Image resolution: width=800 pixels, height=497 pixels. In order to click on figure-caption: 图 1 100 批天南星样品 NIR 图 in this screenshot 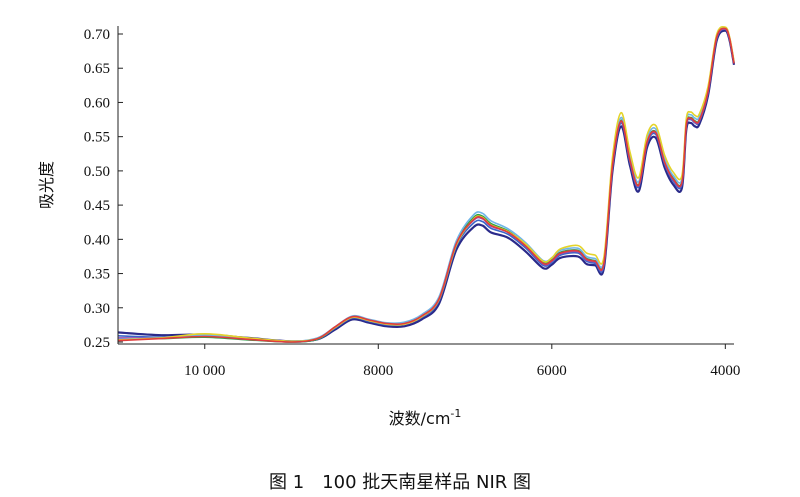, I will do `click(400, 482)`.